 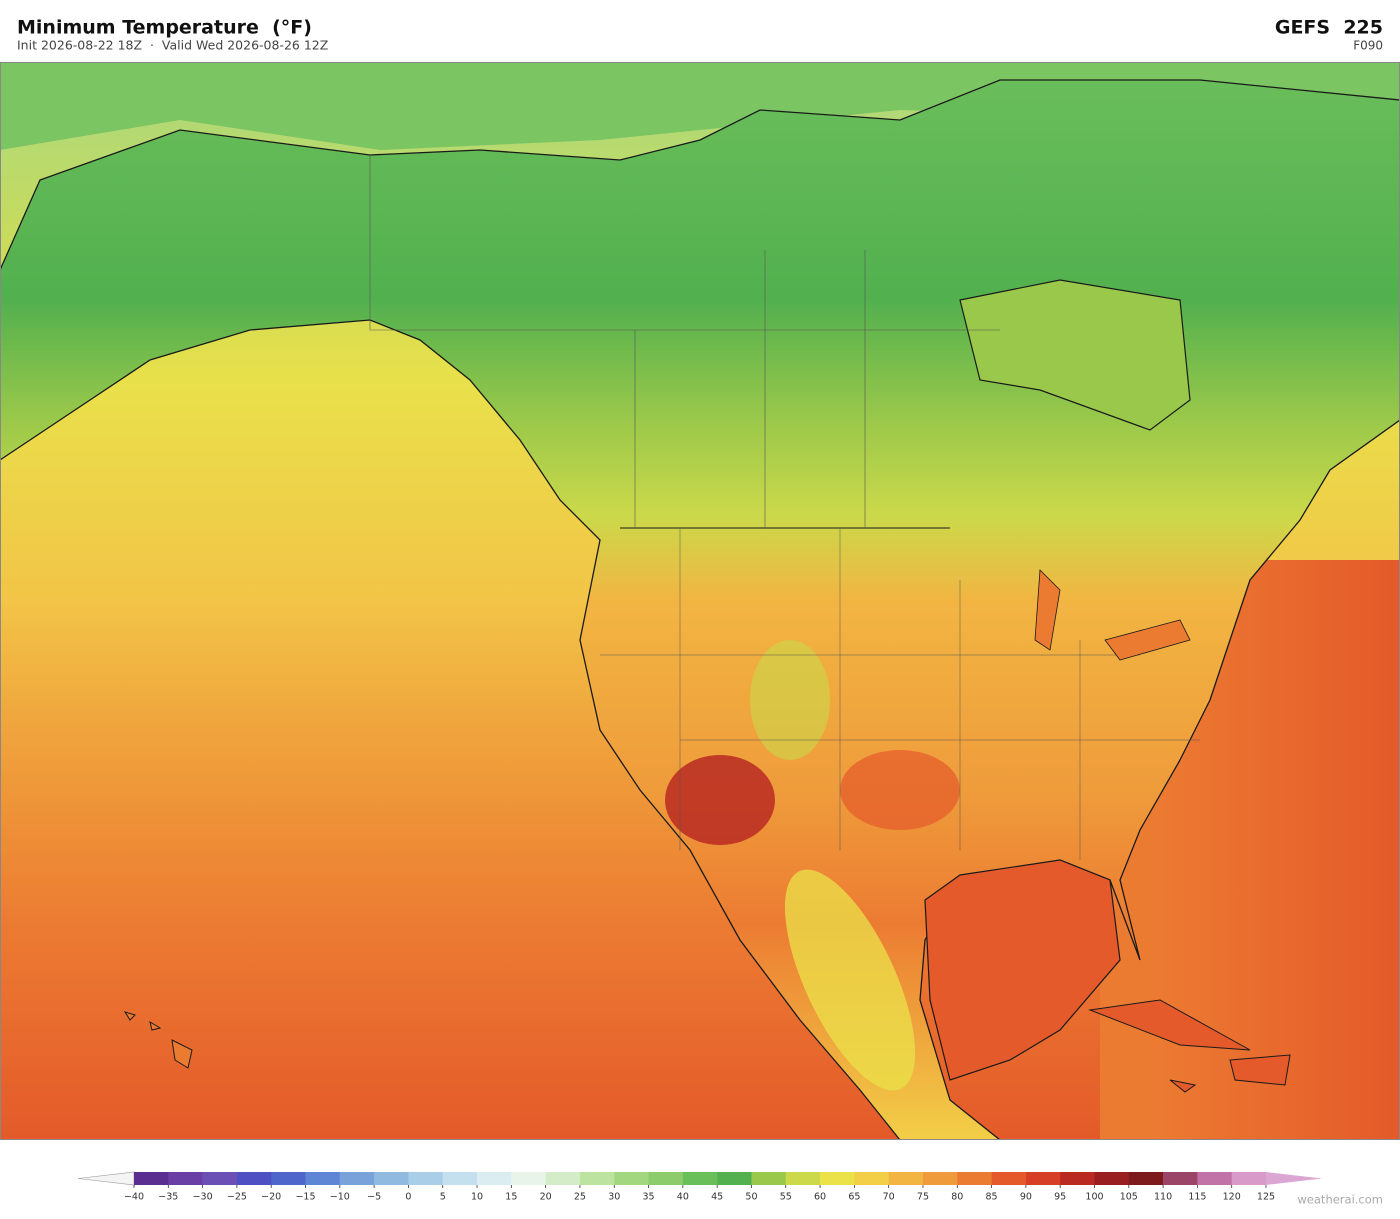 What do you see at coordinates (614, 1197) in the screenshot?
I see `colorbar-tick-label: 30` at bounding box center [614, 1197].